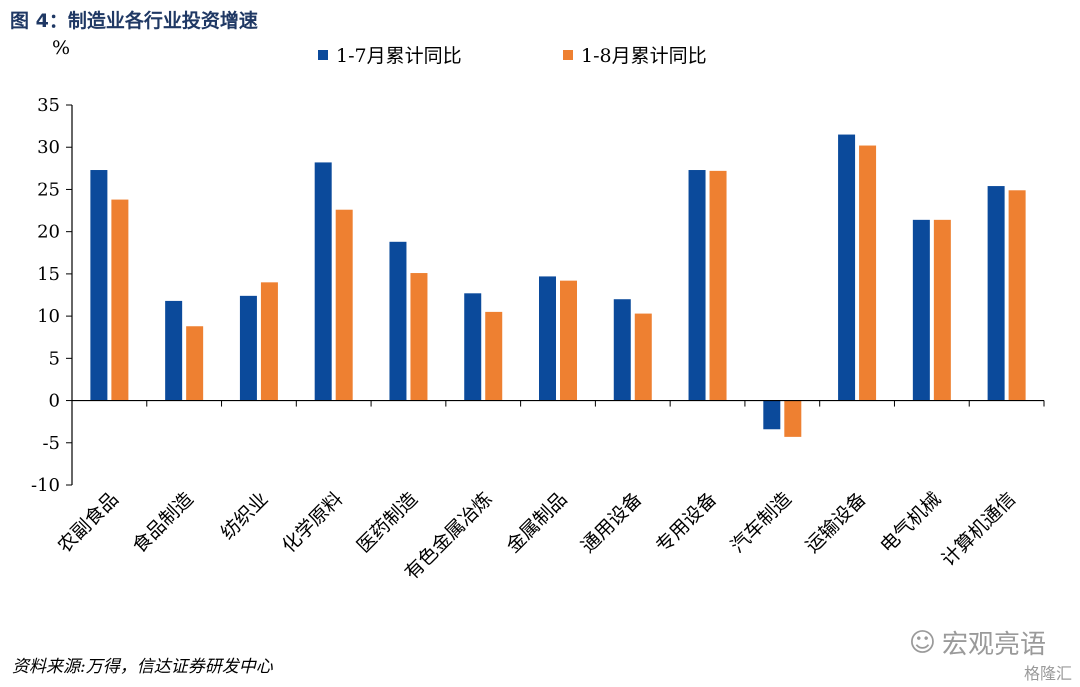  Describe the element at coordinates (48, 189) in the screenshot. I see `y-tick-label: 25` at that location.